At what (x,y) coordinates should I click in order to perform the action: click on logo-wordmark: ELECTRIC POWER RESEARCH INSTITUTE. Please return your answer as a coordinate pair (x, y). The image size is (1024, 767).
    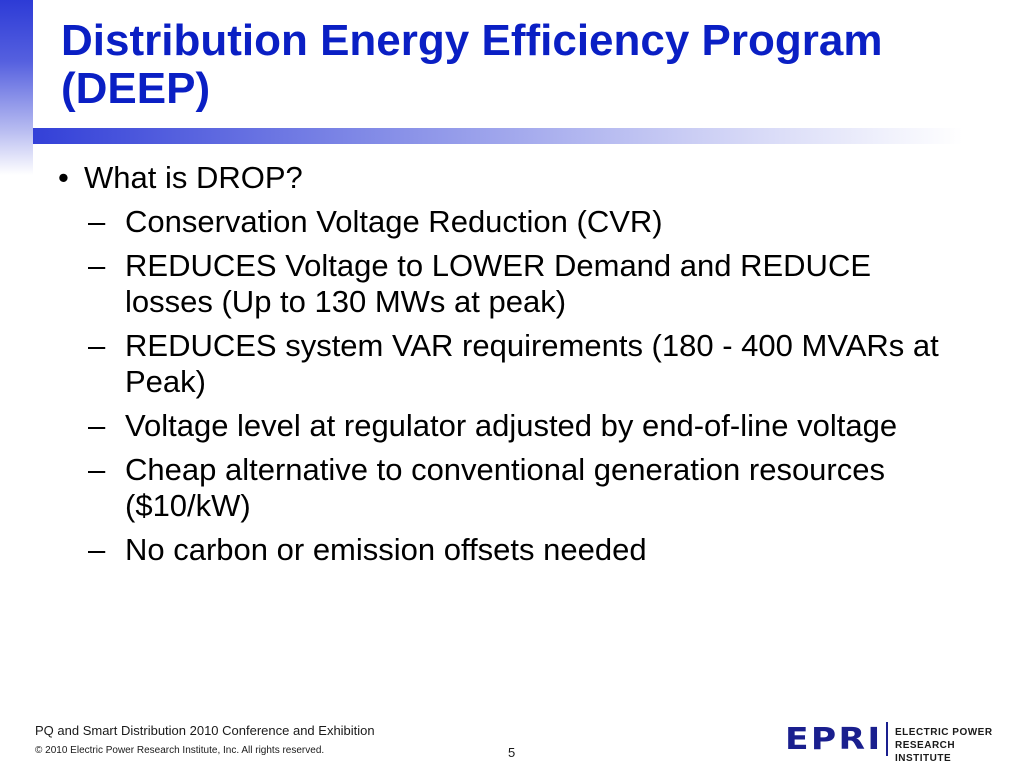
    Looking at the image, I should click on (947, 745).